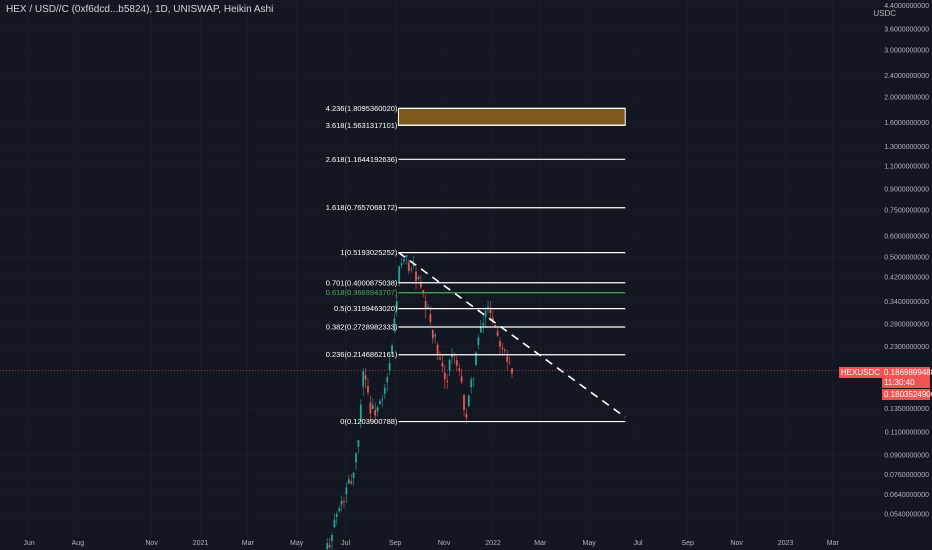 This screenshot has height=550, width=932. I want to click on secondary-price-tag: 0.1803524906, so click(907, 394).